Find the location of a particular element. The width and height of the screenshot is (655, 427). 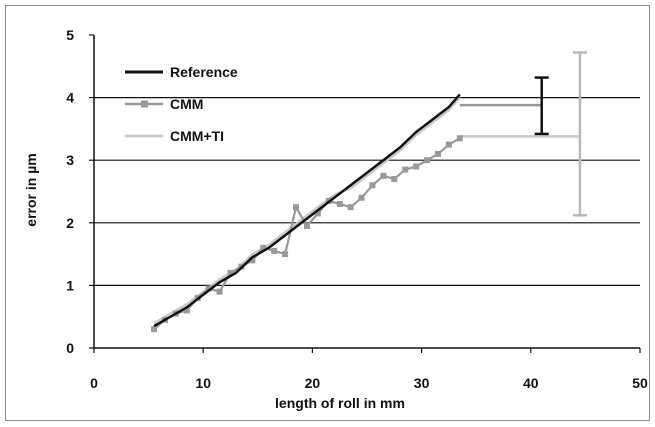

legend-label-cmm-ti: CMM+TI is located at coordinates (197, 136).